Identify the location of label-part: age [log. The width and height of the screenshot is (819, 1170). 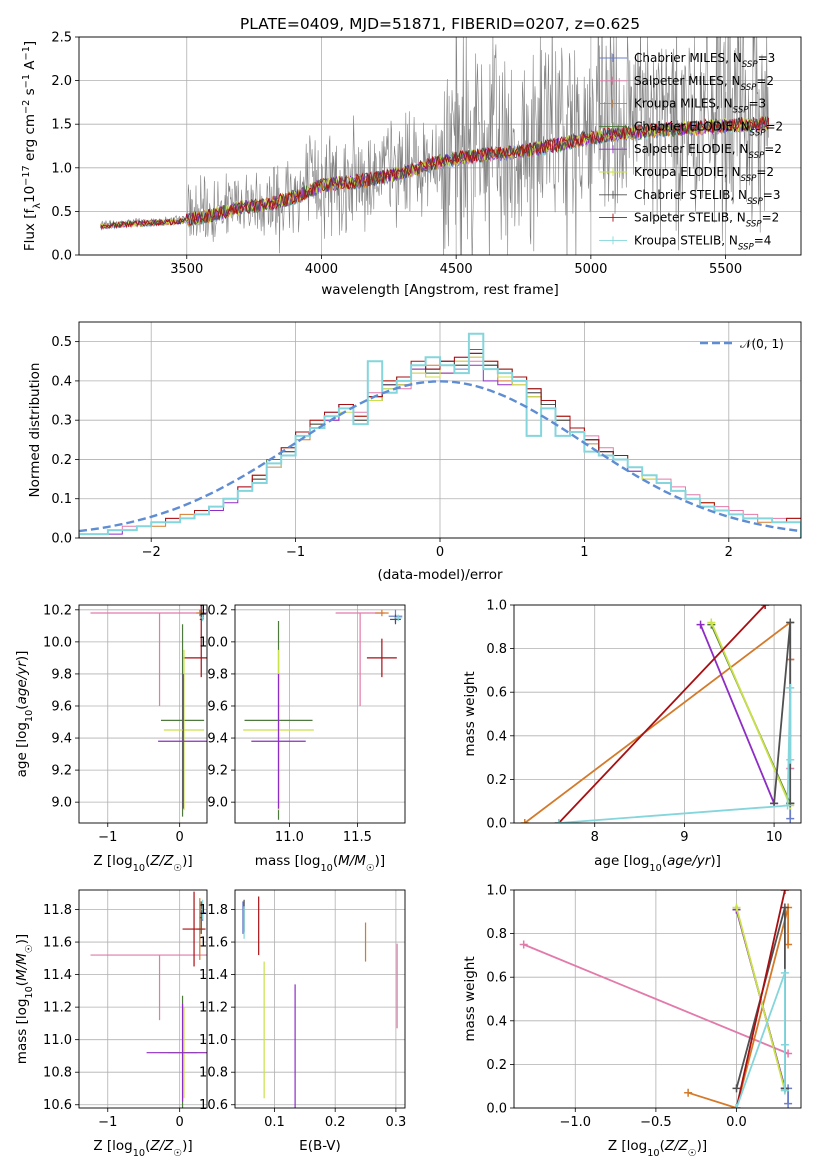
(22, 749).